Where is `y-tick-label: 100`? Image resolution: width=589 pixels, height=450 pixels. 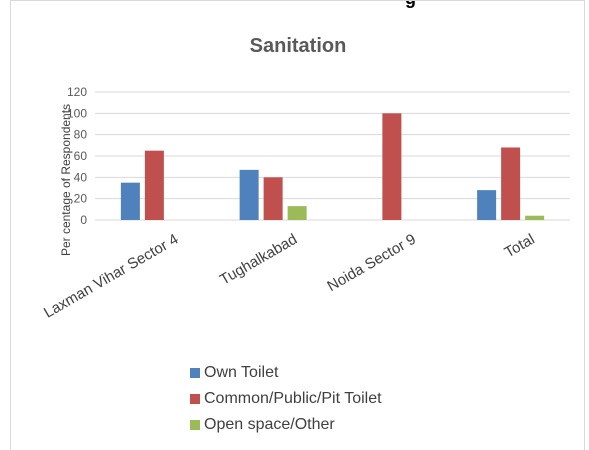 y-tick-label: 100 is located at coordinates (77, 113).